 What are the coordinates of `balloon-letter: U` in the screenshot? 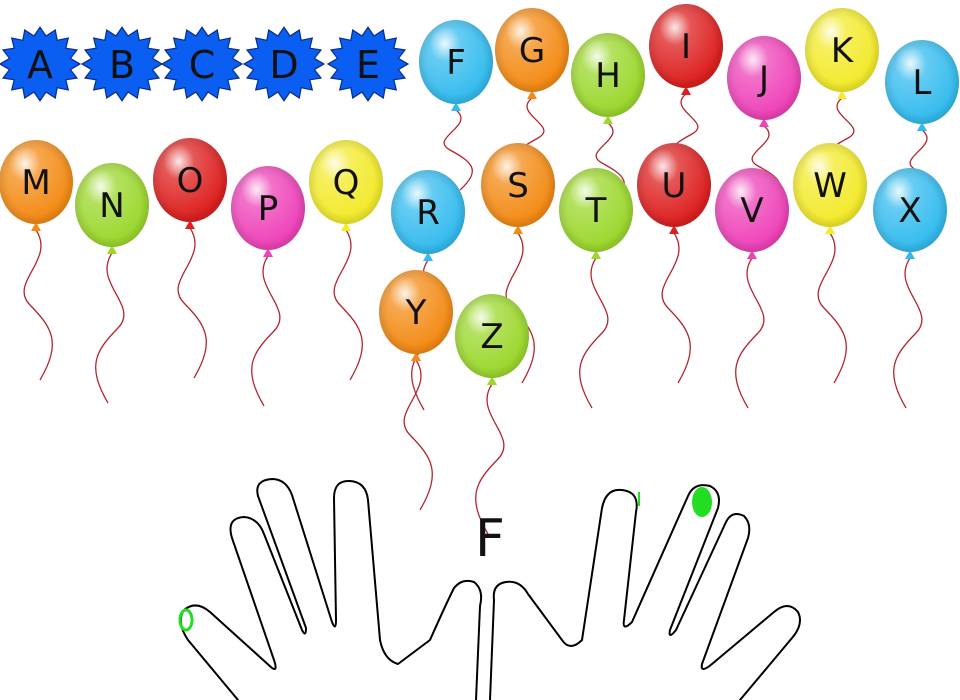 It's located at (674, 186).